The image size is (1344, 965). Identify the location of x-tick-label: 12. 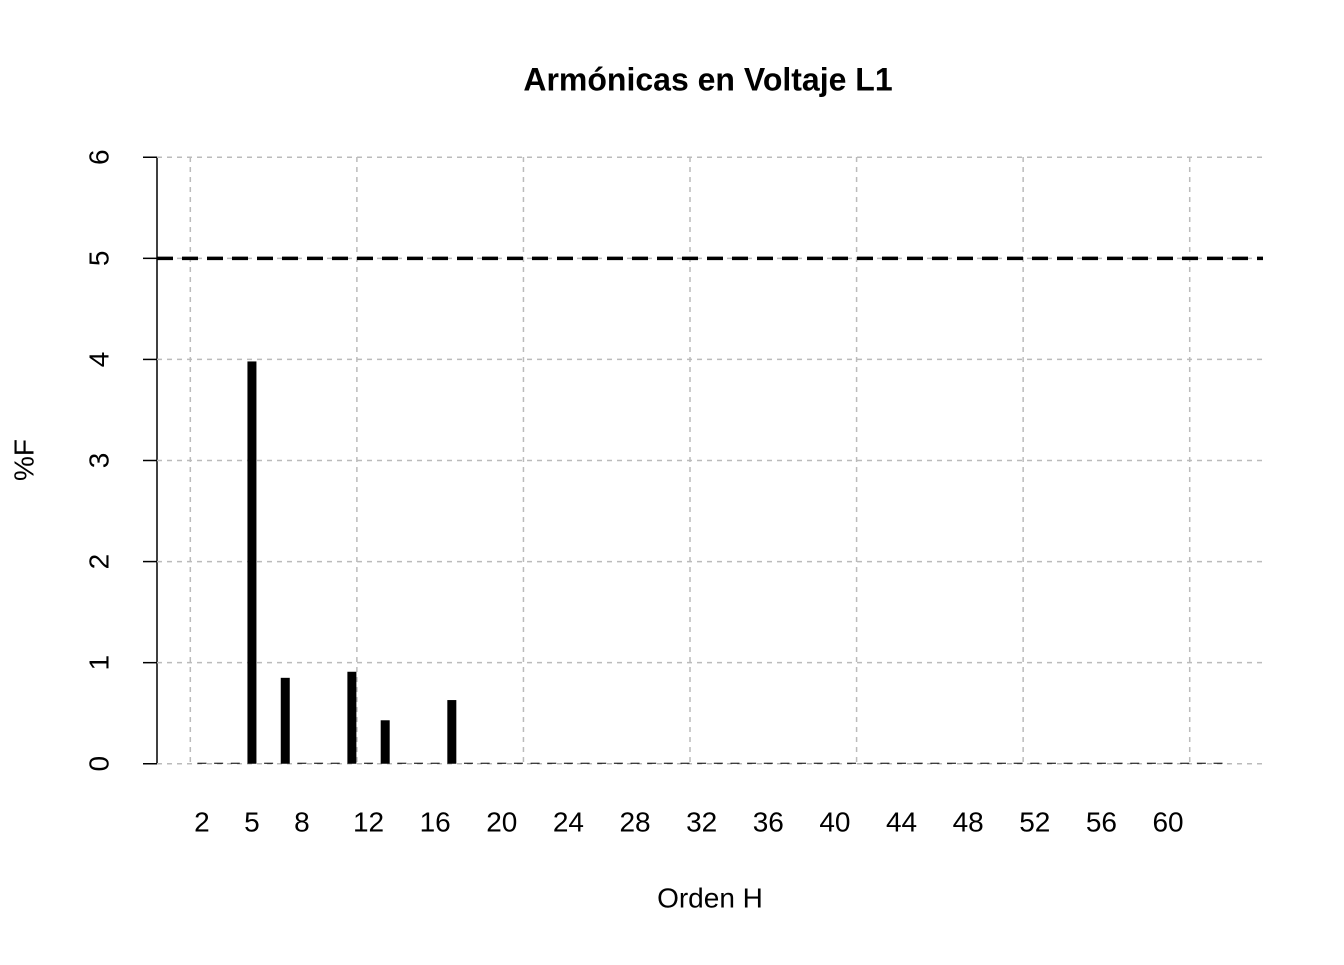
(368, 821).